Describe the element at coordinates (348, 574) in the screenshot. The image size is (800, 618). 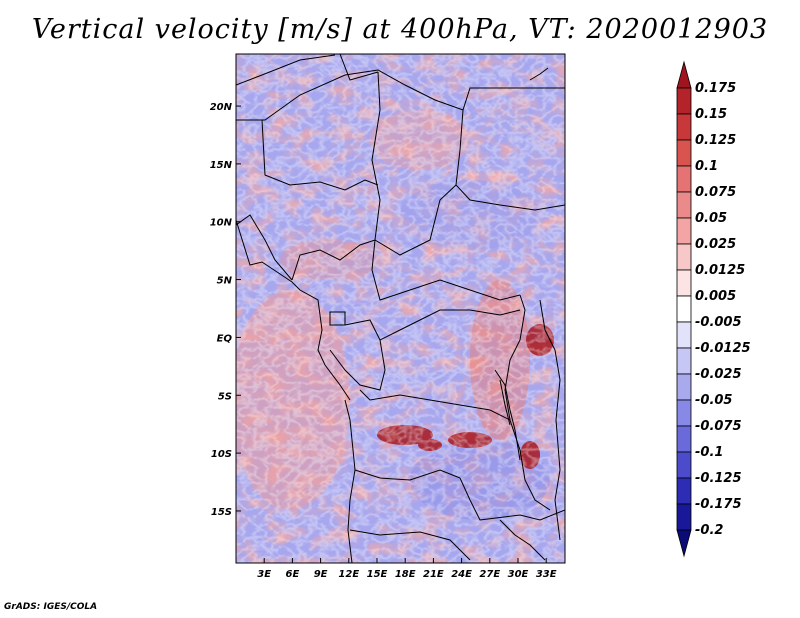
I see `x-tick-label: 12E` at that location.